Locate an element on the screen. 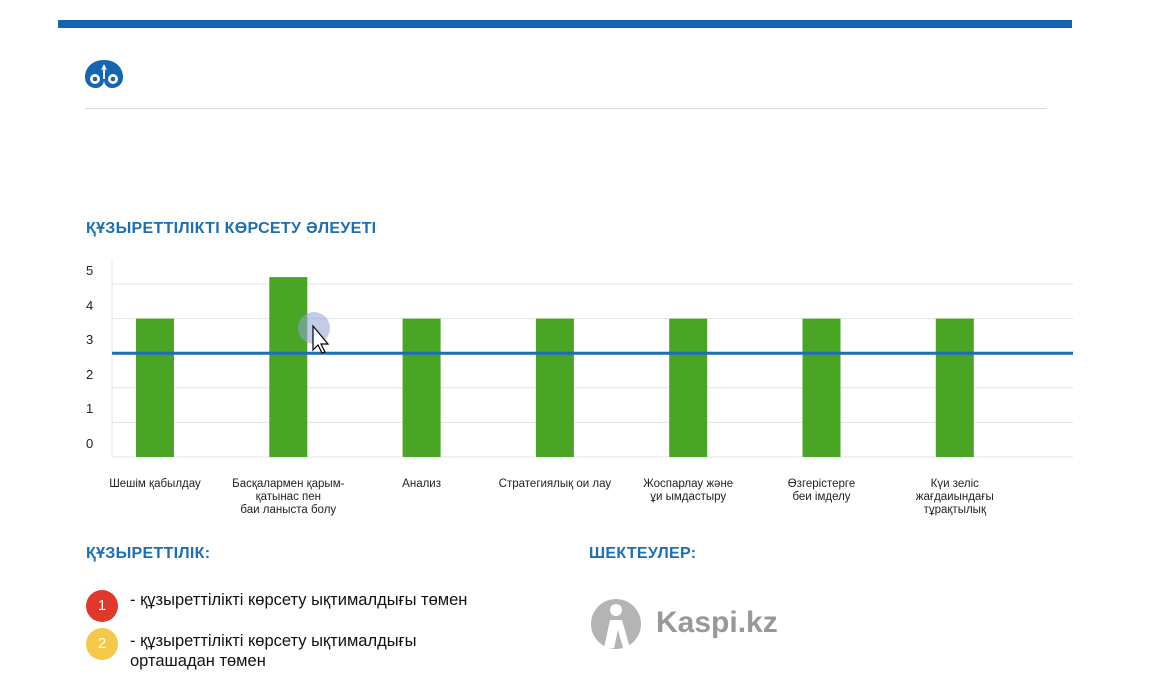  y-tick-label: 1 is located at coordinates (90, 409).